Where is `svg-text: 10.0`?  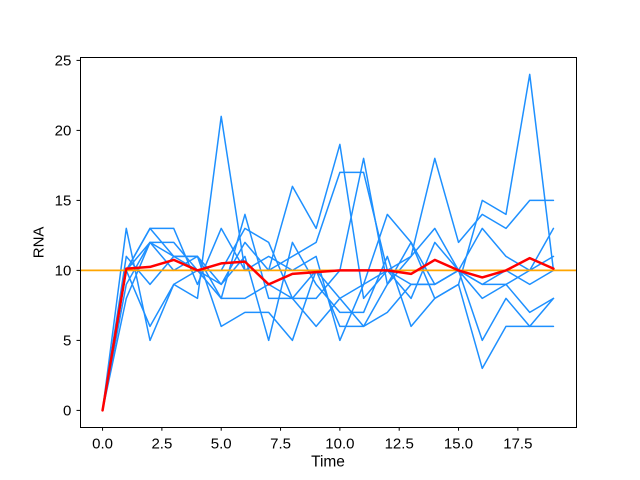 svg-text: 10.0 is located at coordinates (339, 444).